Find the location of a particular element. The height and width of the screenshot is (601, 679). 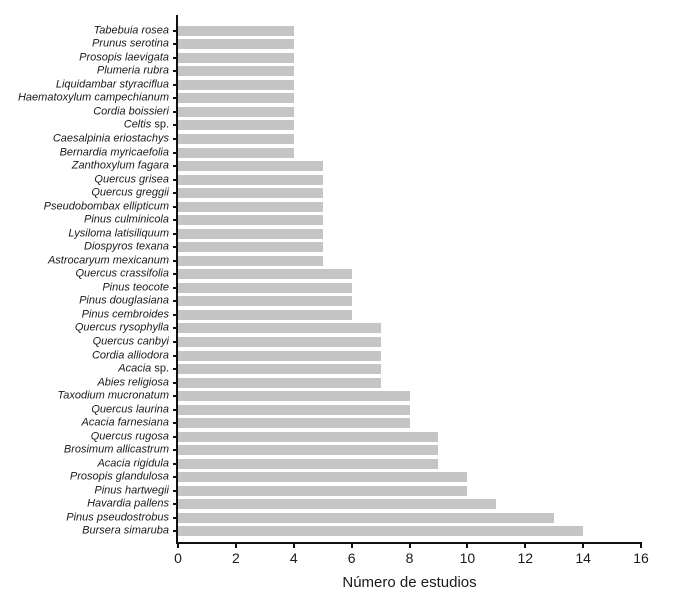

x-tick-label: 12 is located at coordinates (525, 558).